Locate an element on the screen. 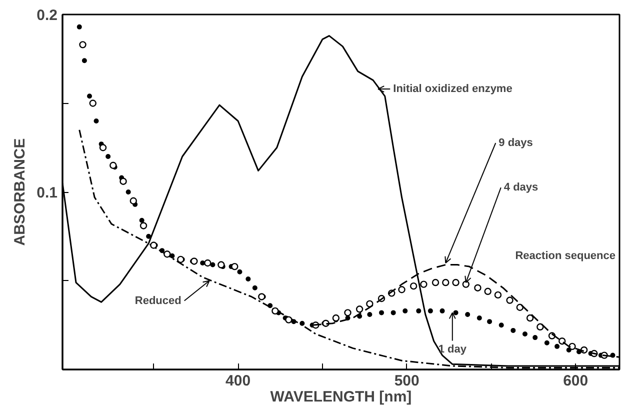 The width and height of the screenshot is (623, 409). x-tick-label: 600 is located at coordinates (575, 381).